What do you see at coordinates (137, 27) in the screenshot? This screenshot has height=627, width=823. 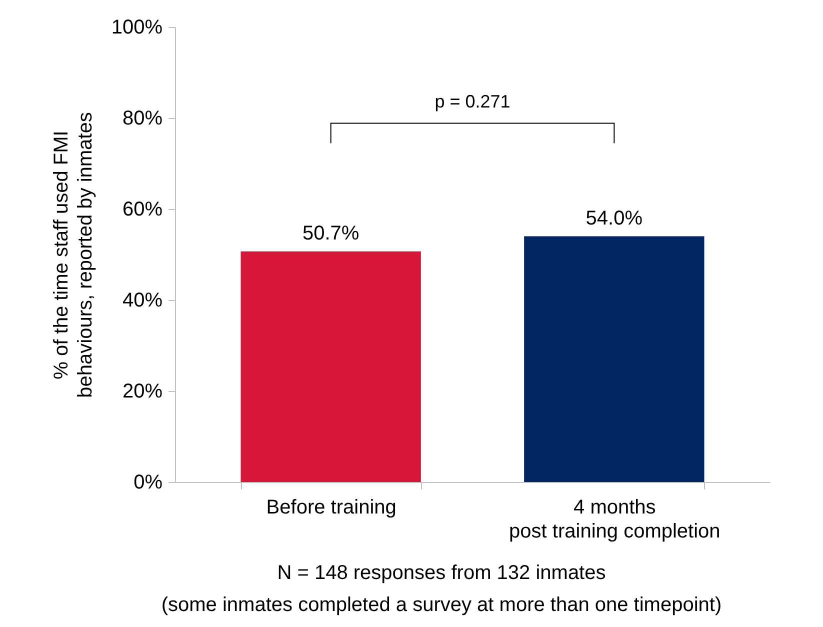 I see `y-tick-label: 100%` at bounding box center [137, 27].